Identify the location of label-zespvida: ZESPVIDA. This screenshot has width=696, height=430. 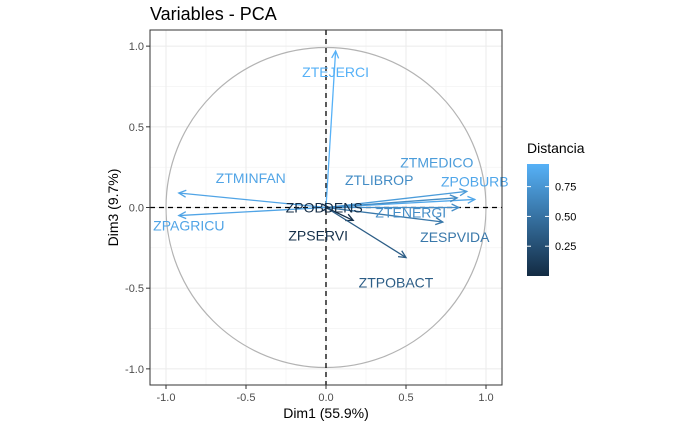
(455, 237).